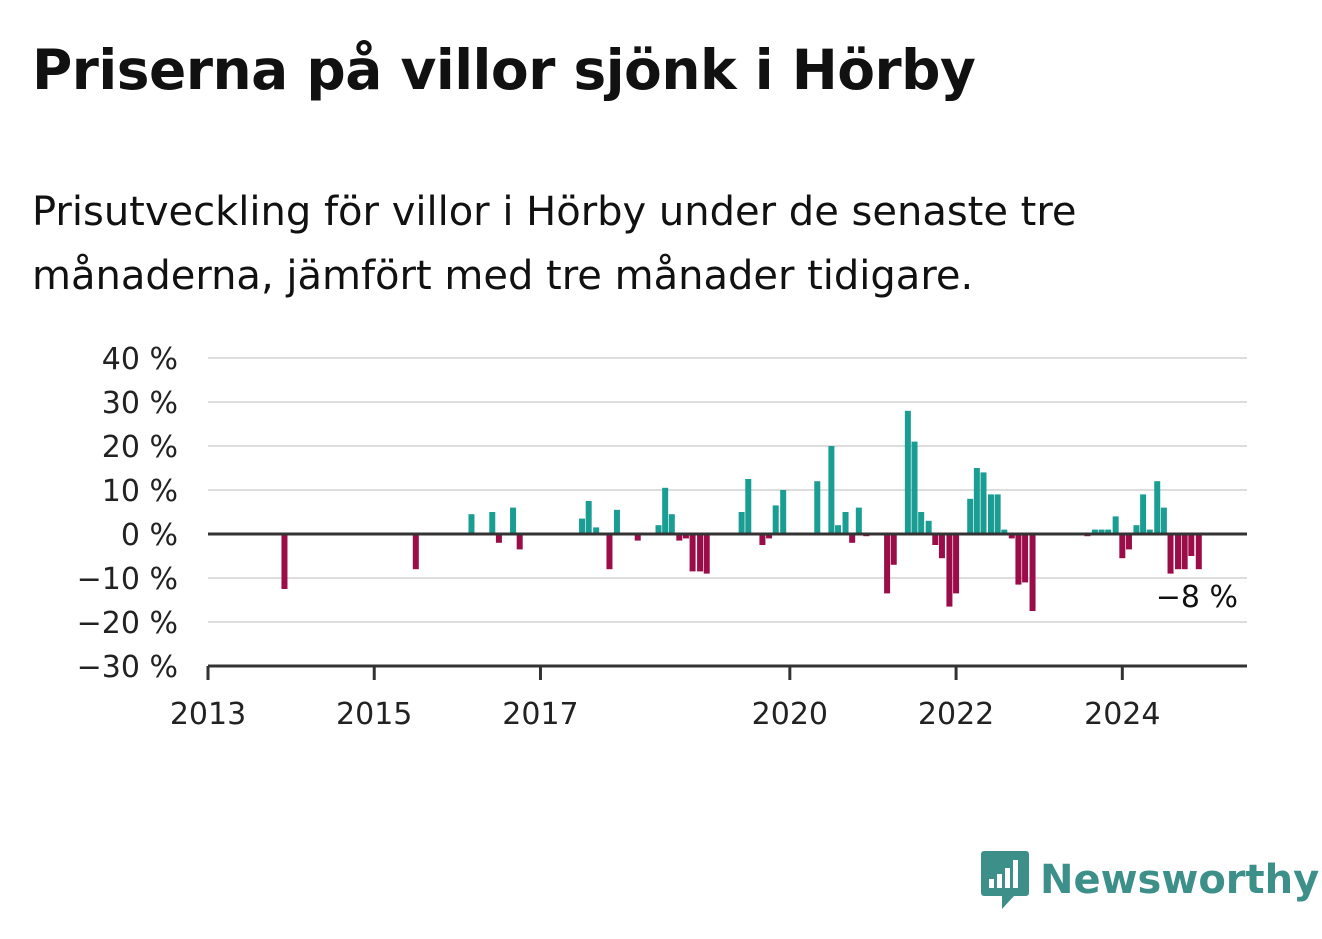  What do you see at coordinates (127, 623) in the screenshot?
I see `y-tick-label: −20 %` at bounding box center [127, 623].